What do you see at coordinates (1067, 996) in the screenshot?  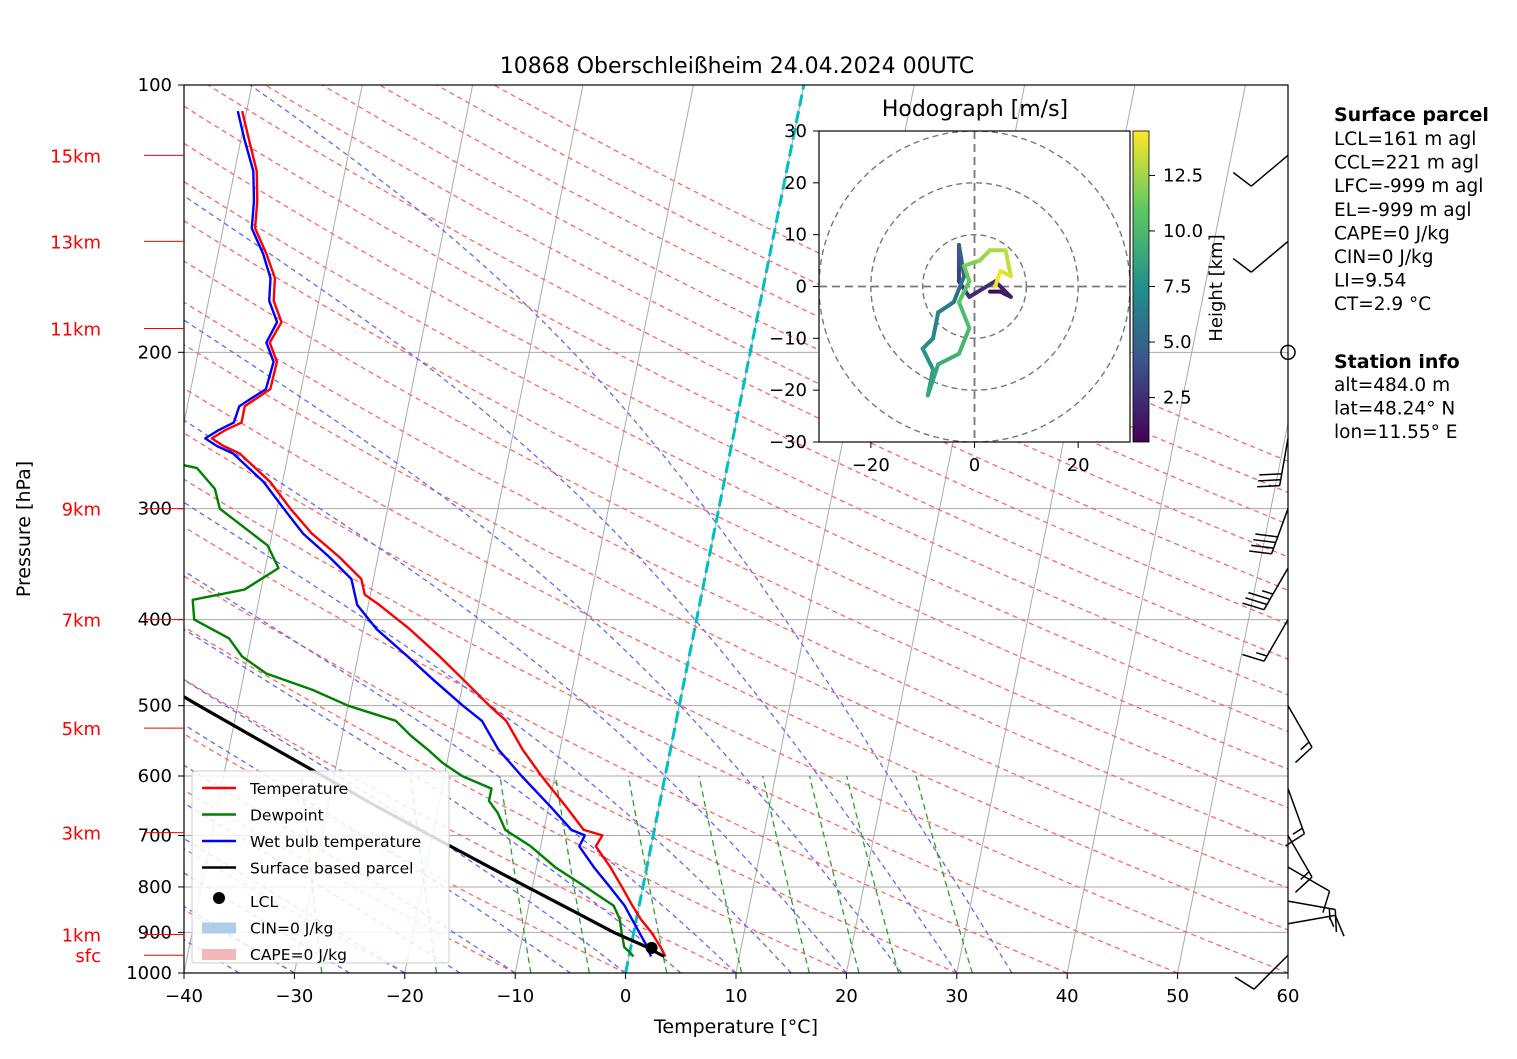 I see `x-tick-label: 40` at bounding box center [1067, 996].